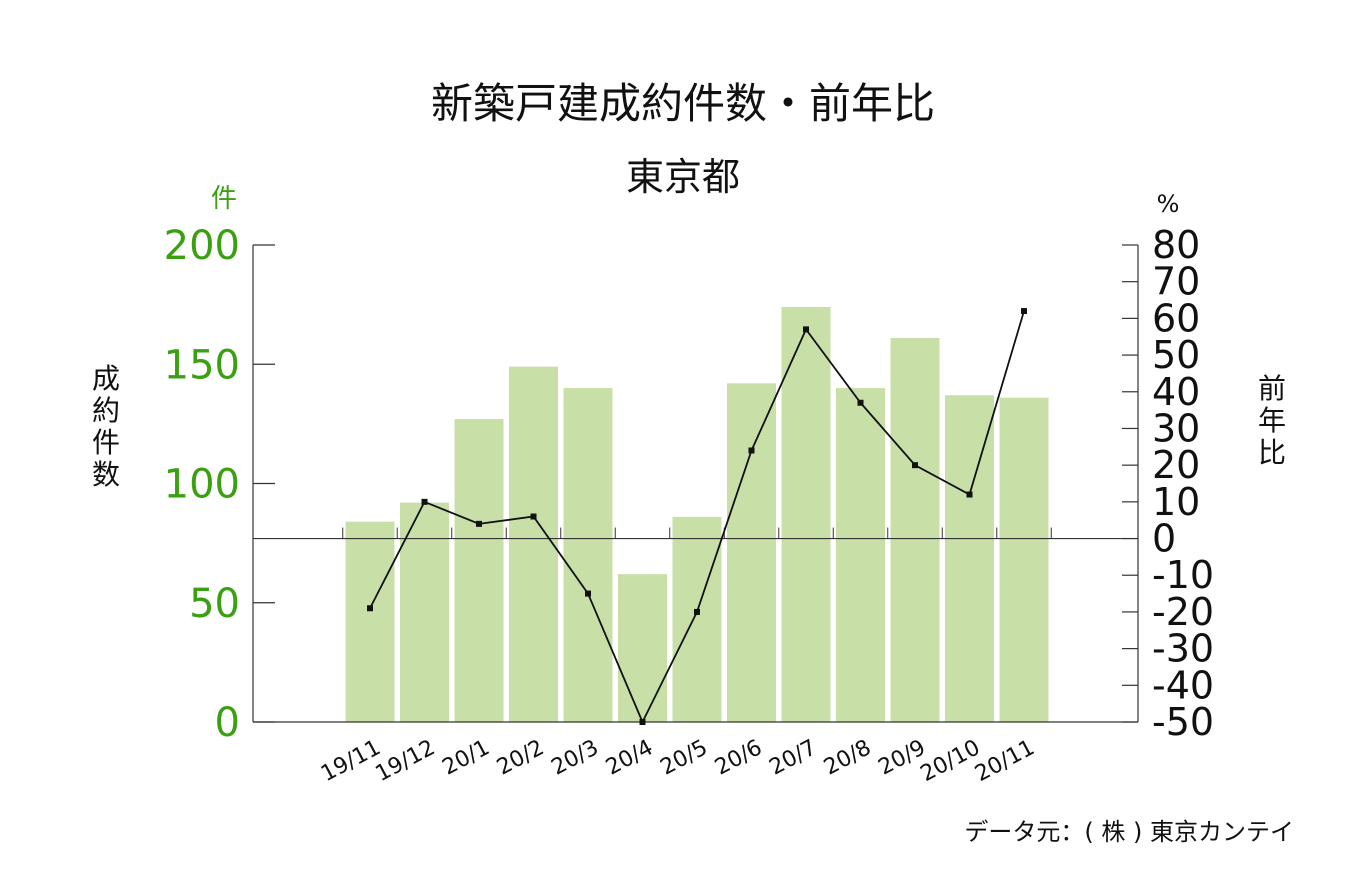 Image resolution: width=1366 pixels, height=876 pixels. What do you see at coordinates (1183, 649) in the screenshot?
I see `right-tick-label: -30` at bounding box center [1183, 649].